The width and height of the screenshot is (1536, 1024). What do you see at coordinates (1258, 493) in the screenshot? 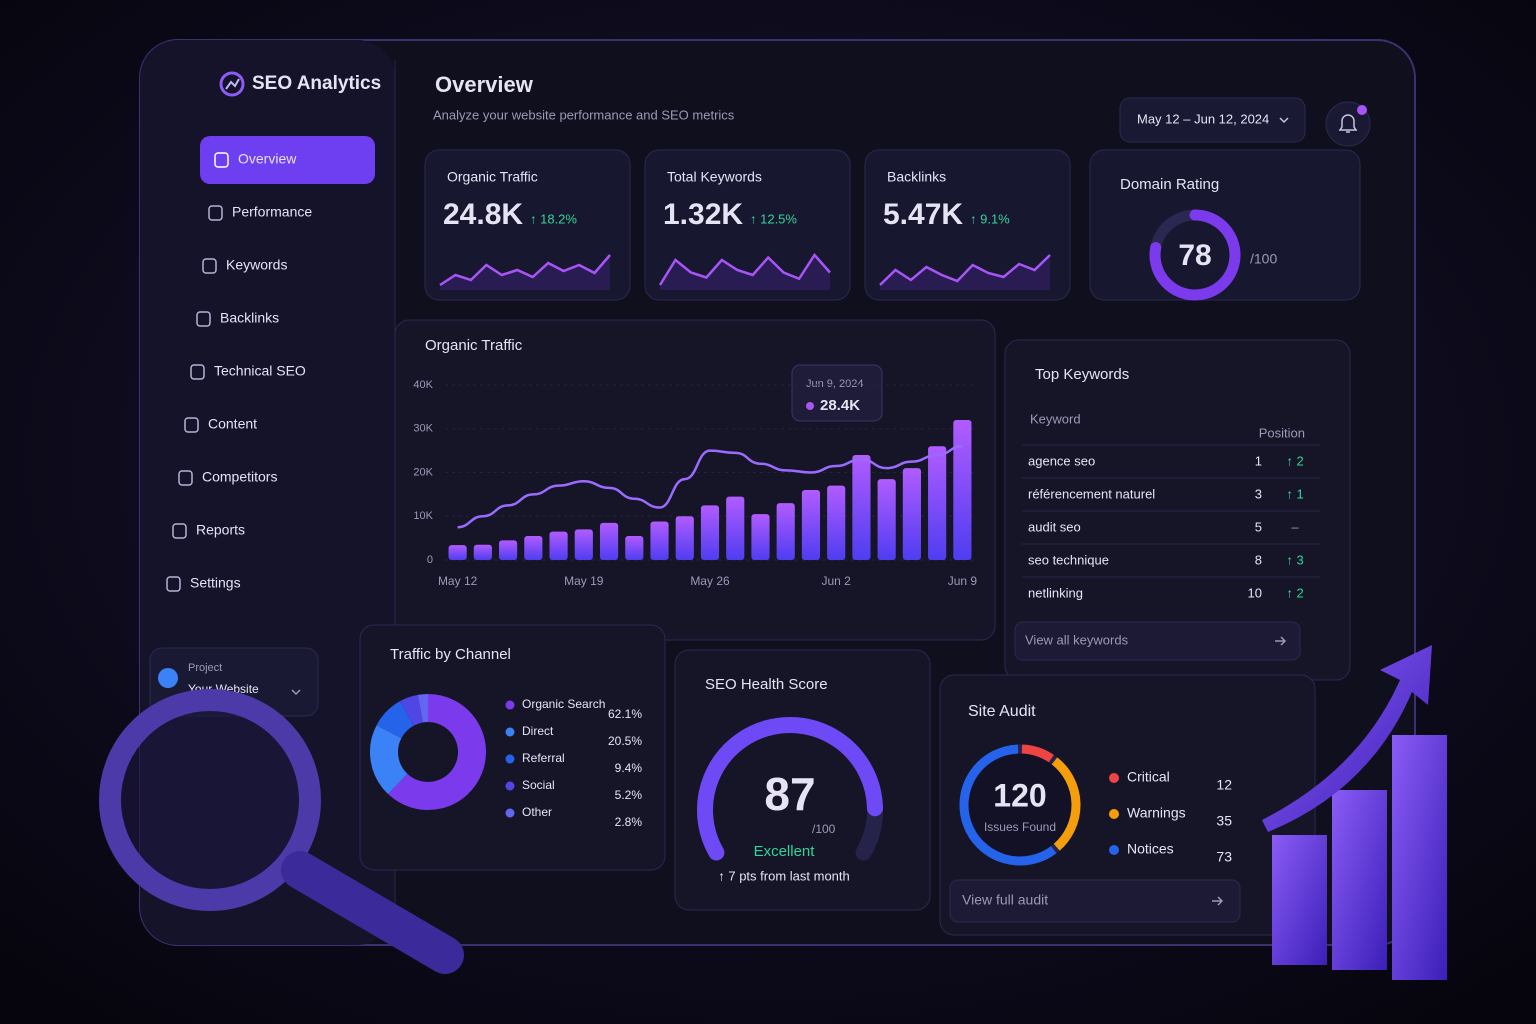
I see `position: 3` at bounding box center [1258, 493].